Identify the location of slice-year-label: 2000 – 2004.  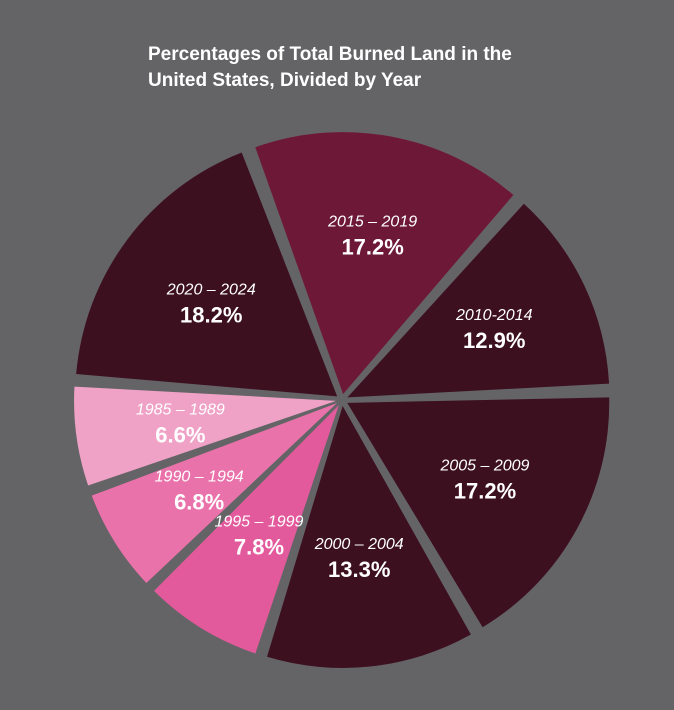
(359, 544).